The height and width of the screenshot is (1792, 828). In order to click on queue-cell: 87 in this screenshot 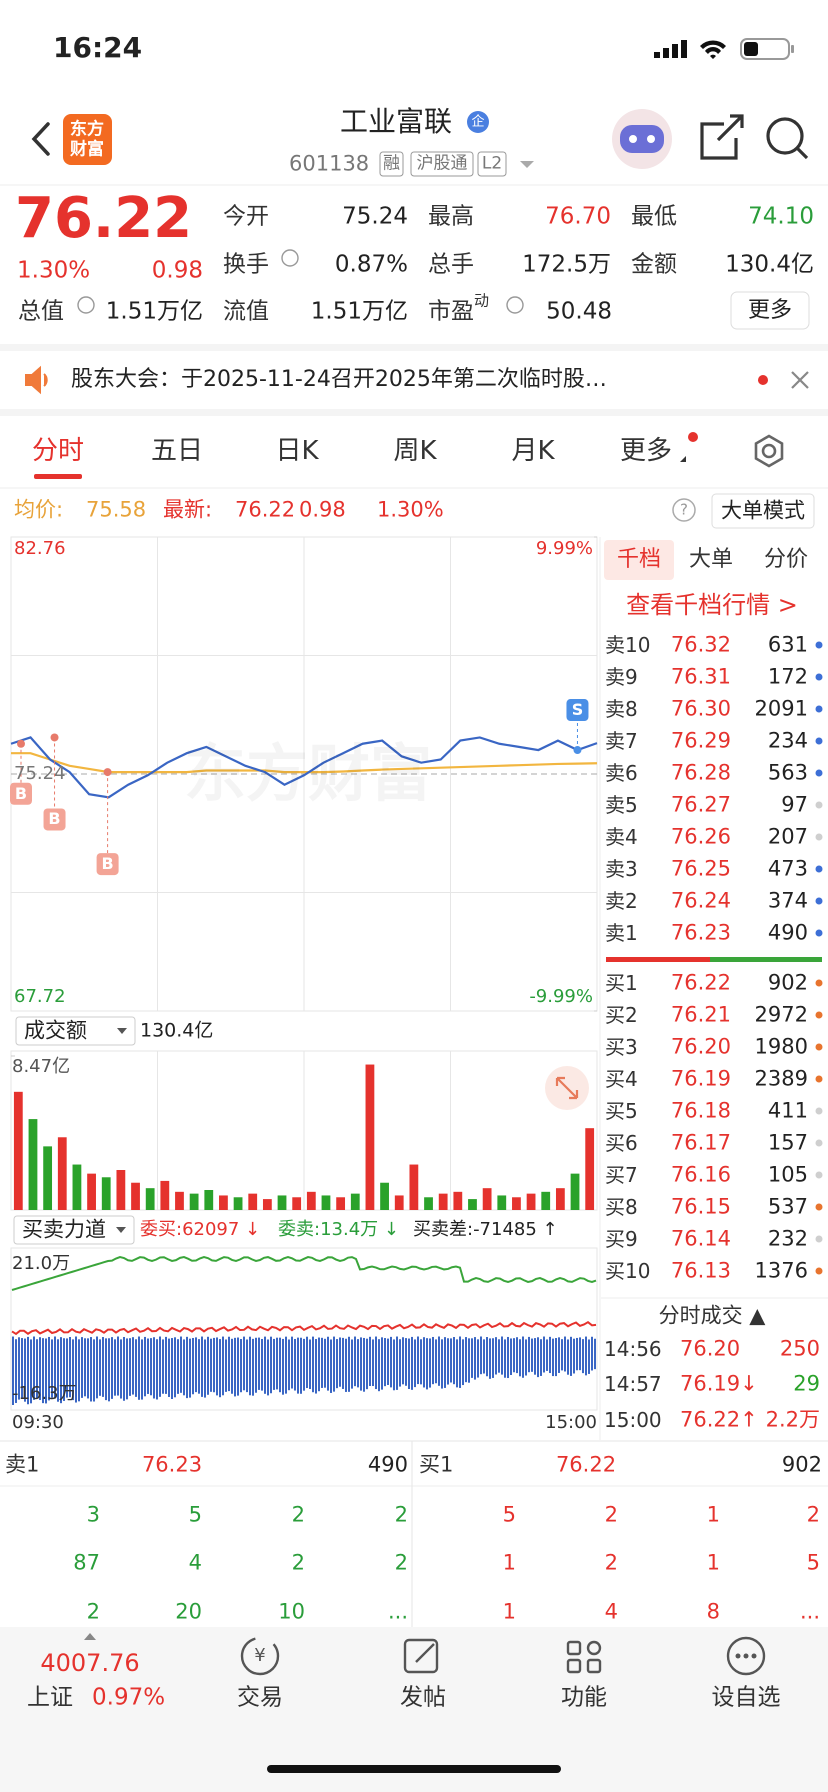, I will do `click(86, 1562)`.